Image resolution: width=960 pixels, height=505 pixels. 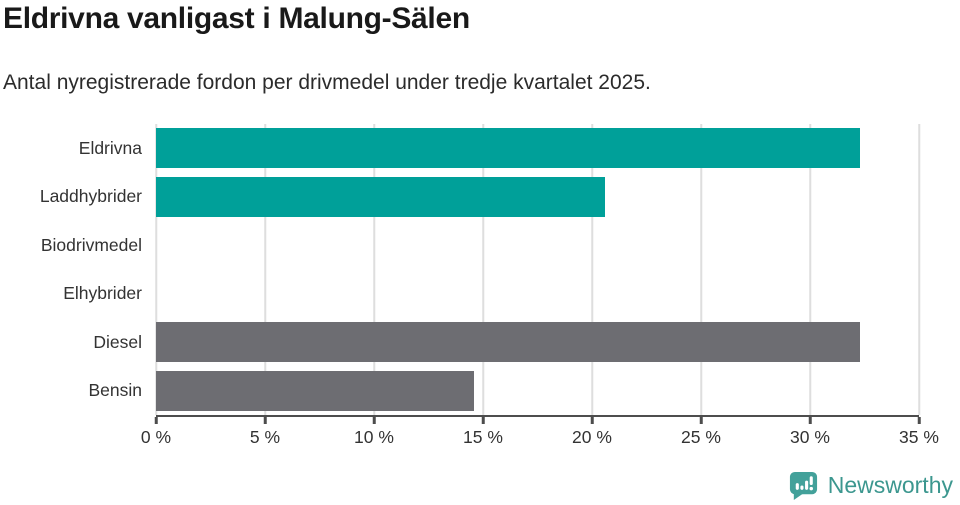 What do you see at coordinates (315, 390) in the screenshot?
I see `bar-bensin` at bounding box center [315, 390].